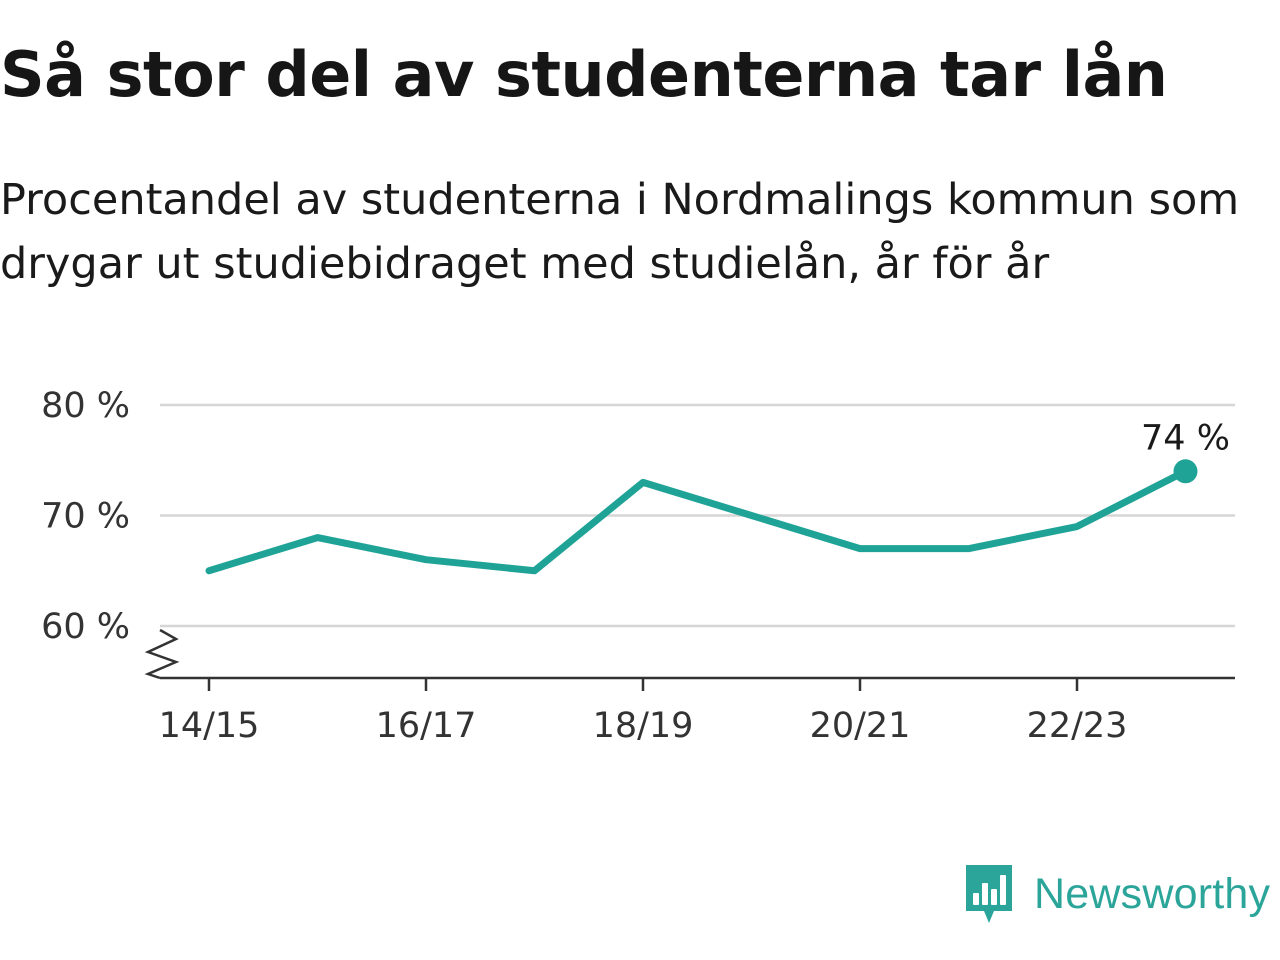 This screenshot has width=1280, height=960. I want to click on series-line: 74 %, so click(717, 496).